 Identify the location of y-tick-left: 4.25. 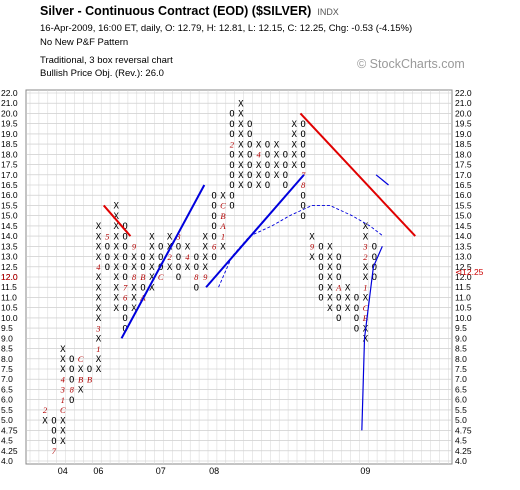
(9, 451).